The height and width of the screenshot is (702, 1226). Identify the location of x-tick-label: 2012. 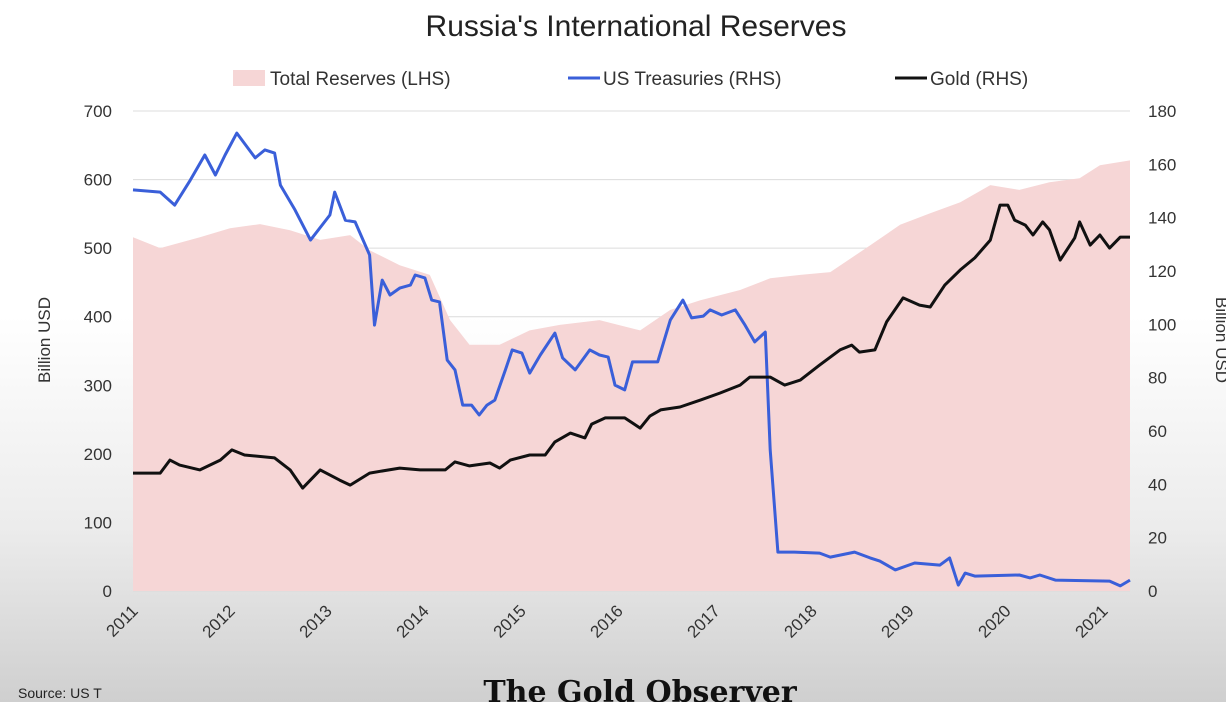
(219, 621).